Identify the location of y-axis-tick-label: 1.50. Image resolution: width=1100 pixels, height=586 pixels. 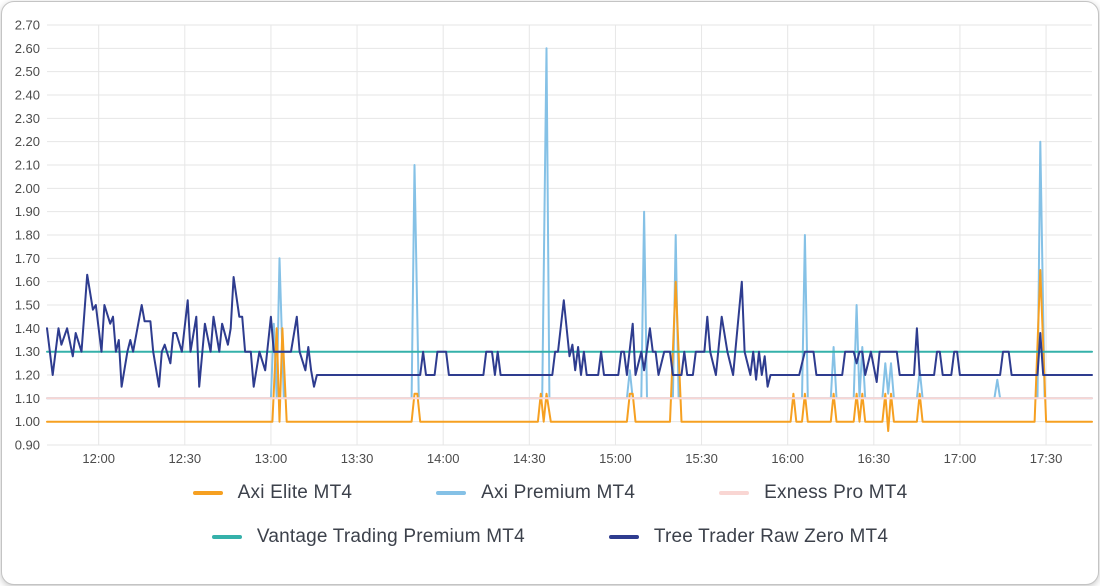
(27, 305).